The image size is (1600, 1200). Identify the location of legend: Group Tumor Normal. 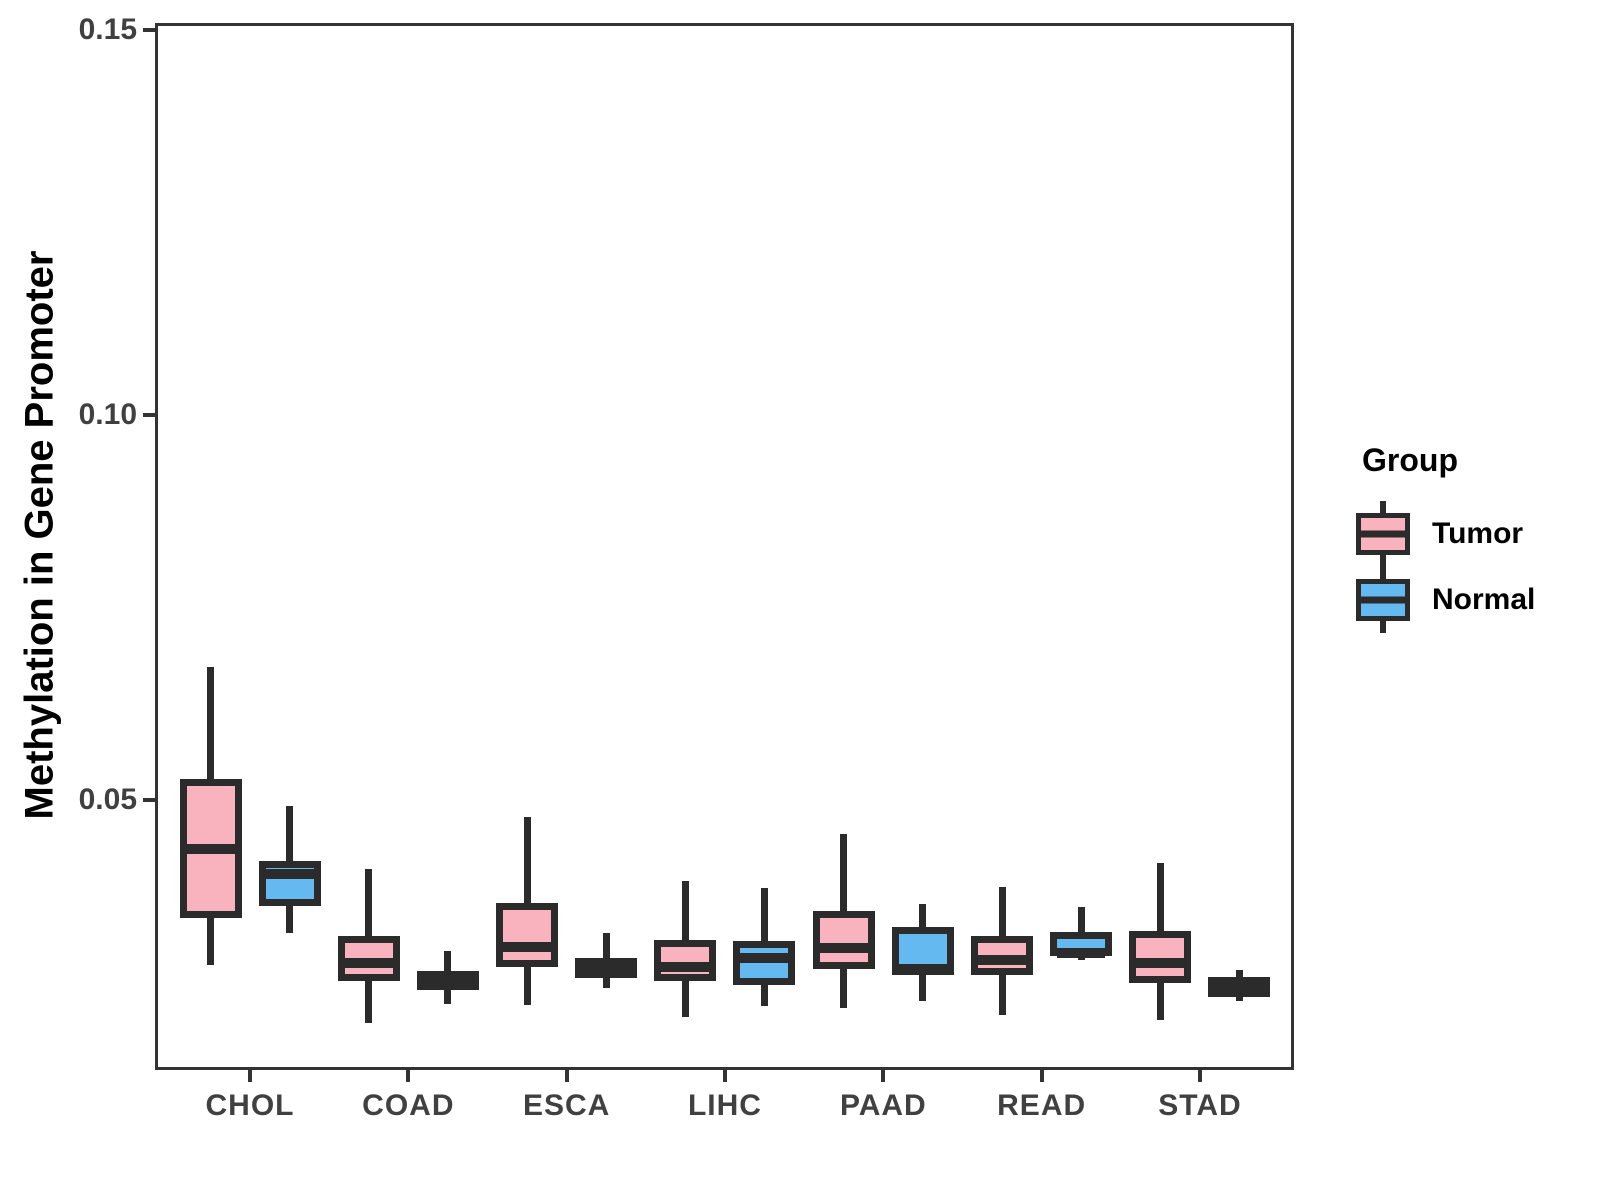
(1445, 537).